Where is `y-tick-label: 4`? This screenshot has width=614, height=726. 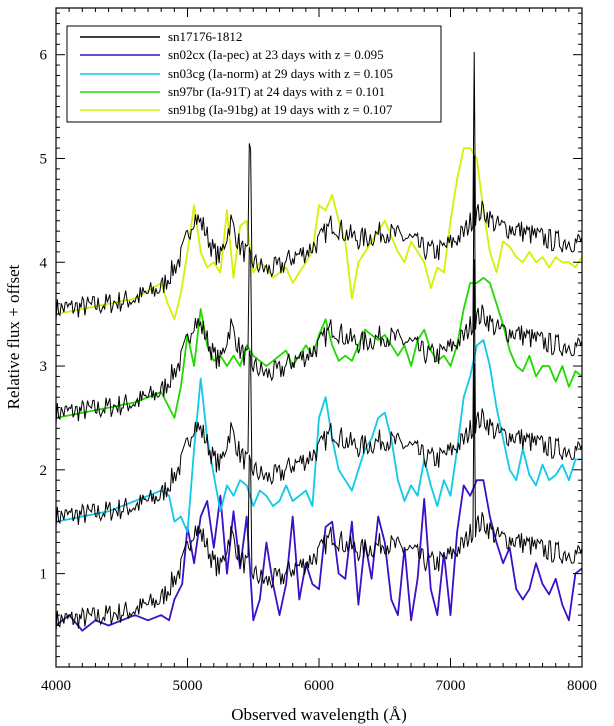
y-tick-label: 4 is located at coordinates (44, 263).